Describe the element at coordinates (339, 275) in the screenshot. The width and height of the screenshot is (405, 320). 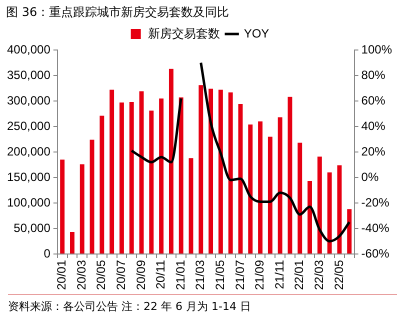
I see `x-tick-label: 22/05` at that location.